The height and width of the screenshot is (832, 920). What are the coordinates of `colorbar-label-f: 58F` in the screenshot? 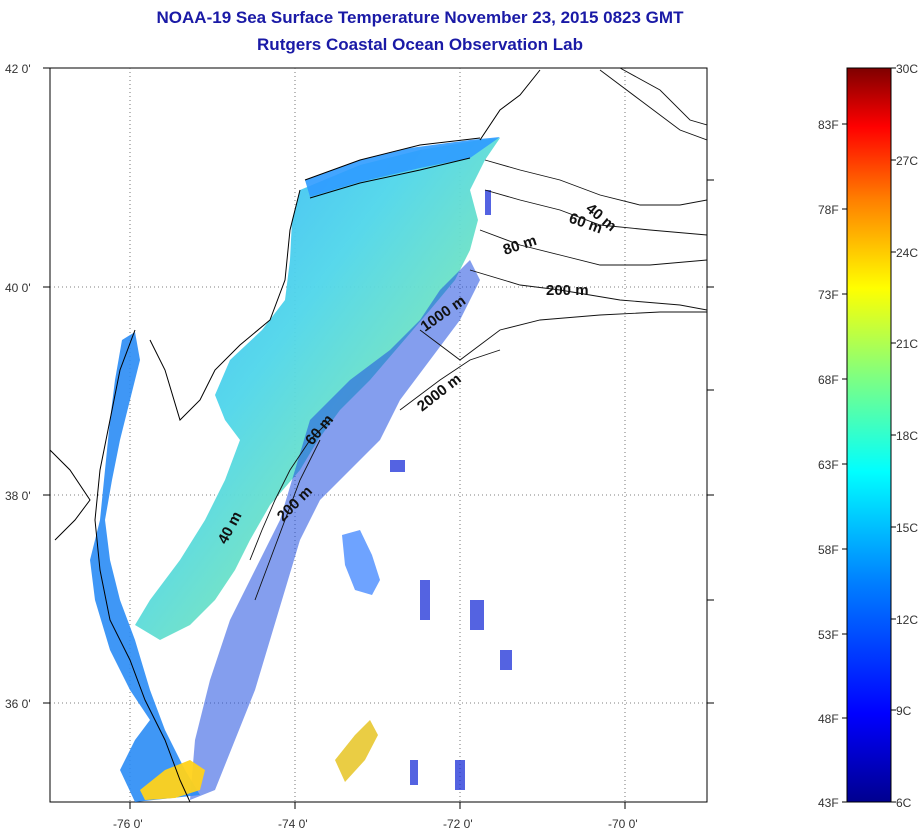 It's located at (828, 550).